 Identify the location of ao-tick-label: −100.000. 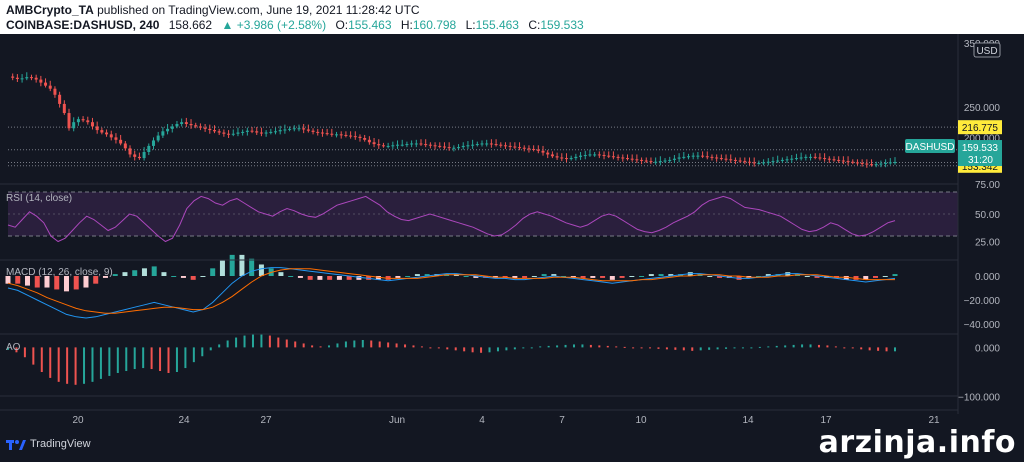
(979, 398).